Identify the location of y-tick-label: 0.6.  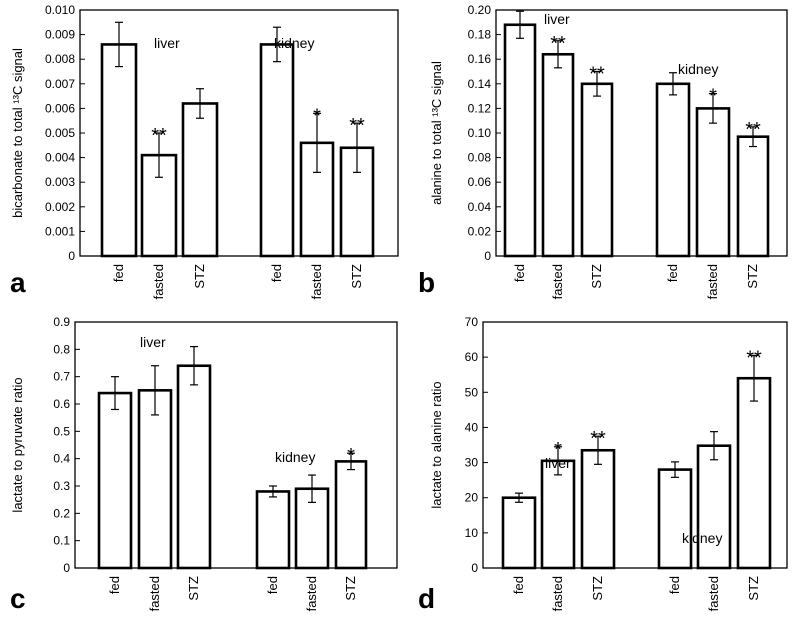
(61, 404).